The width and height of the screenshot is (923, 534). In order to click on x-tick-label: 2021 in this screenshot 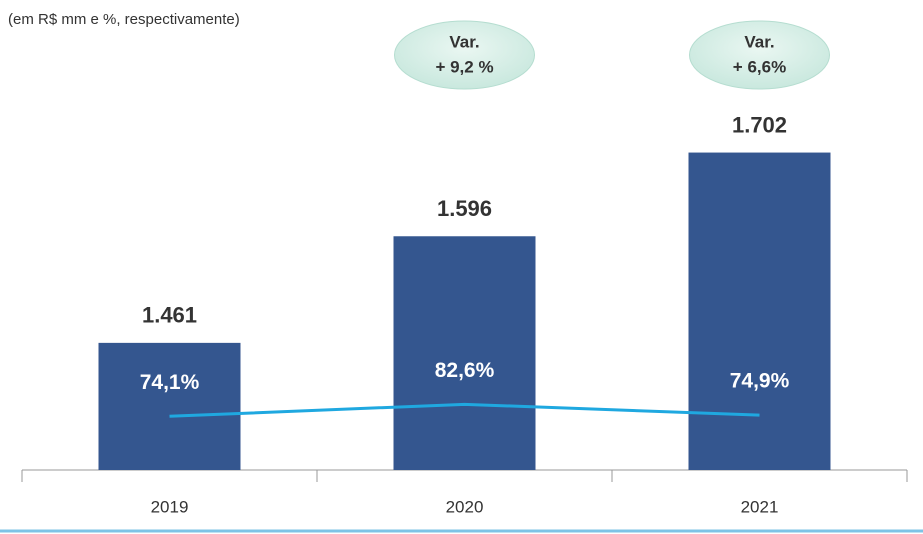, I will do `click(760, 506)`.